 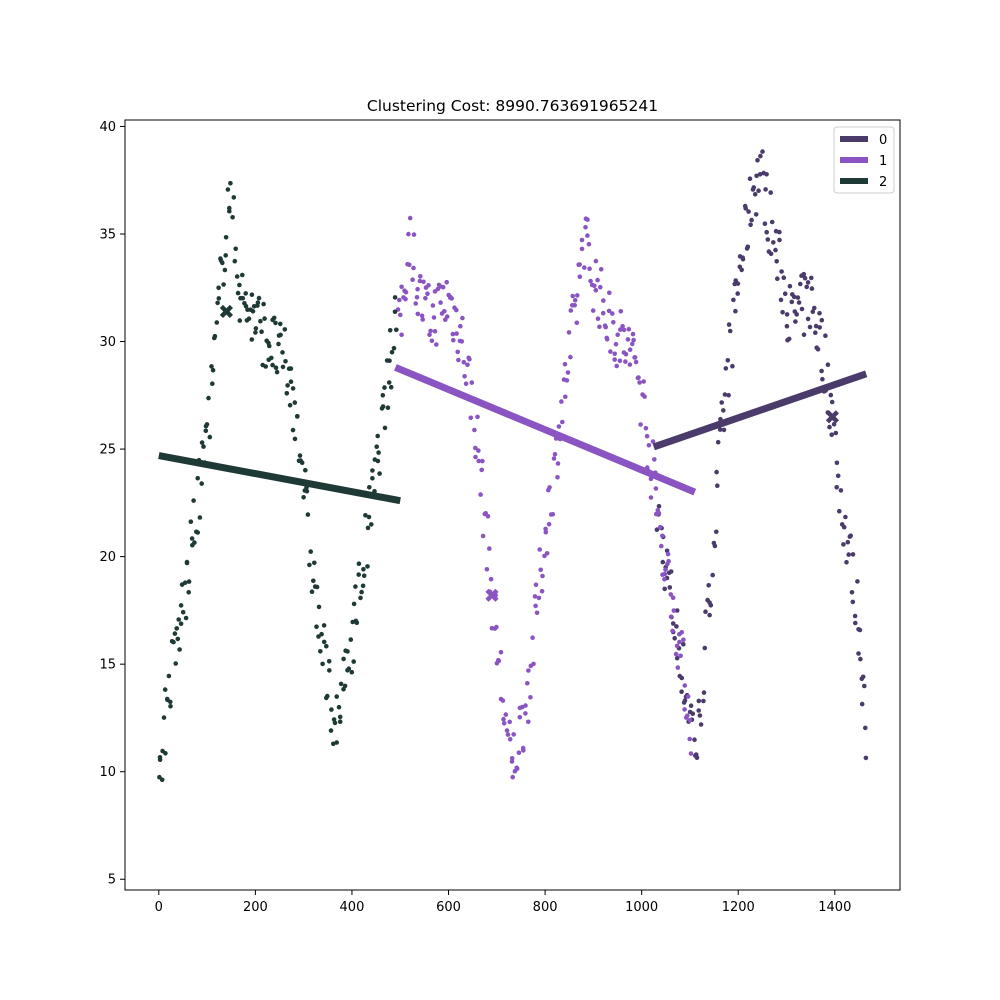 What do you see at coordinates (834, 907) in the screenshot?
I see `x-tick-label: 1400` at bounding box center [834, 907].